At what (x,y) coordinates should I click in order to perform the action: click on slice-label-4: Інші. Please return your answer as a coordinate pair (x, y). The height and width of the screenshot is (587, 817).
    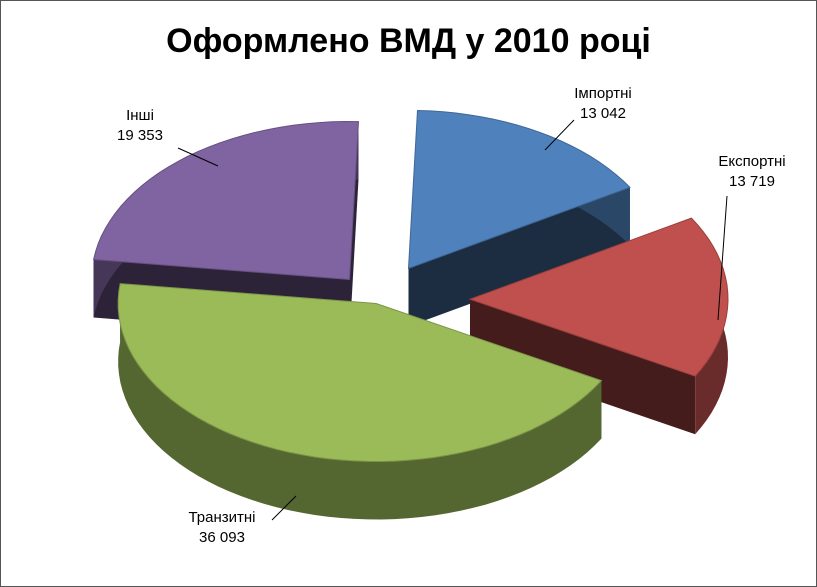
    Looking at the image, I should click on (140, 115).